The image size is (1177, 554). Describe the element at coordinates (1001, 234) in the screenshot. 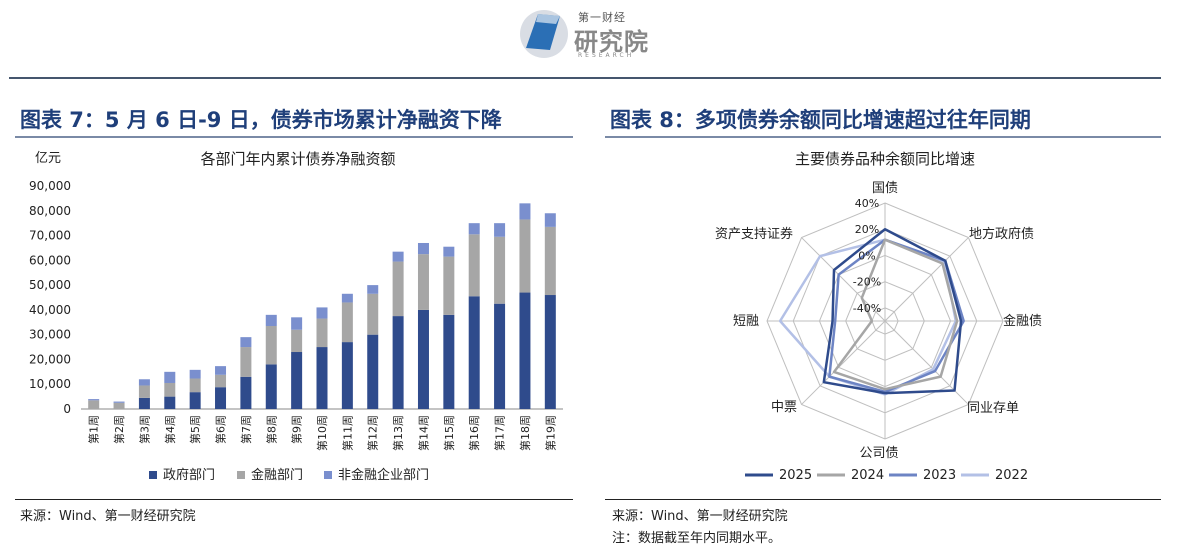

I see `radar-category-label: 地方政府债` at that location.